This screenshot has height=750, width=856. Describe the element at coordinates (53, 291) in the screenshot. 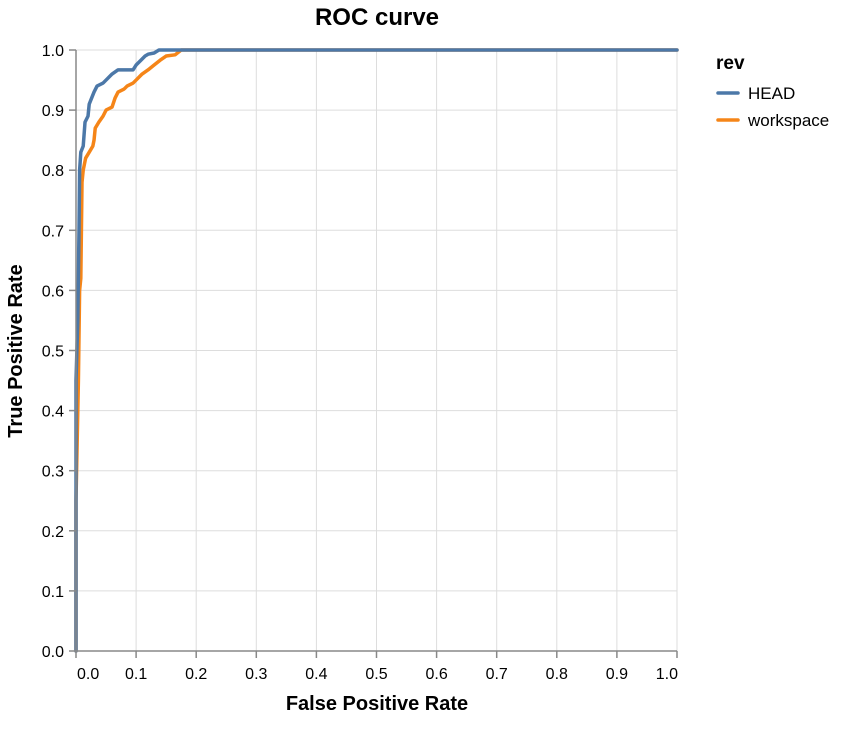

I see `y-tick-label: 0.6` at that location.